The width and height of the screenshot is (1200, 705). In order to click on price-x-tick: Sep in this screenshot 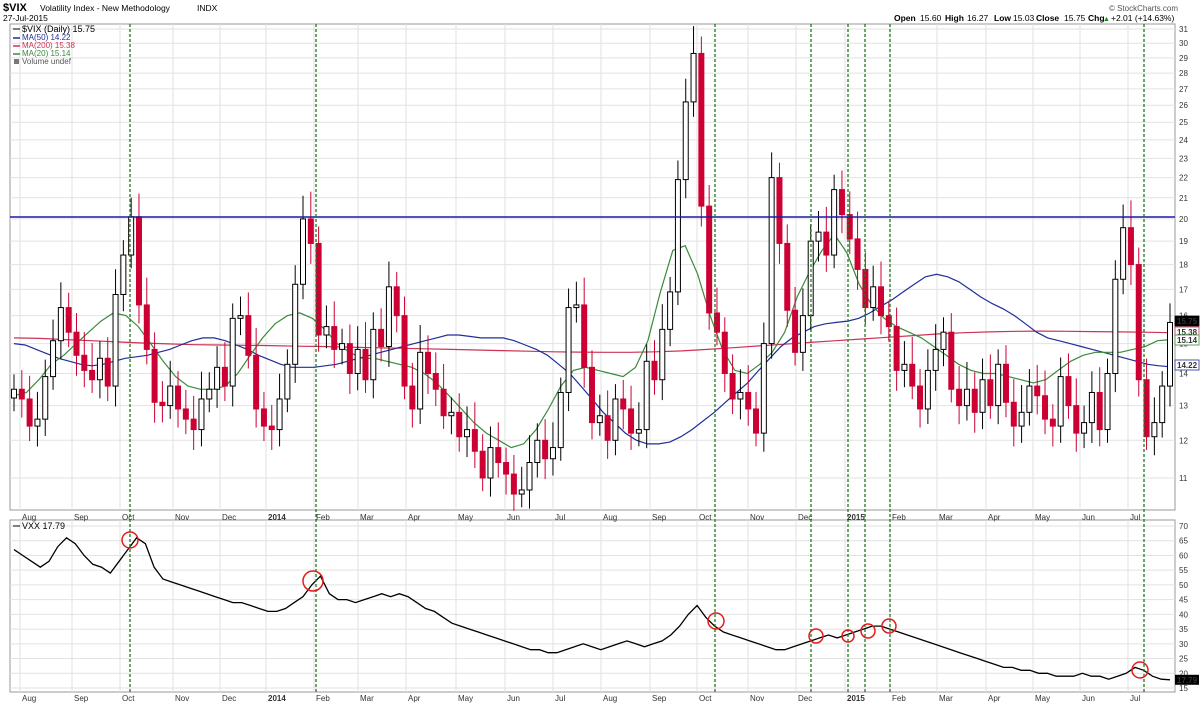, I will do `click(659, 517)`.